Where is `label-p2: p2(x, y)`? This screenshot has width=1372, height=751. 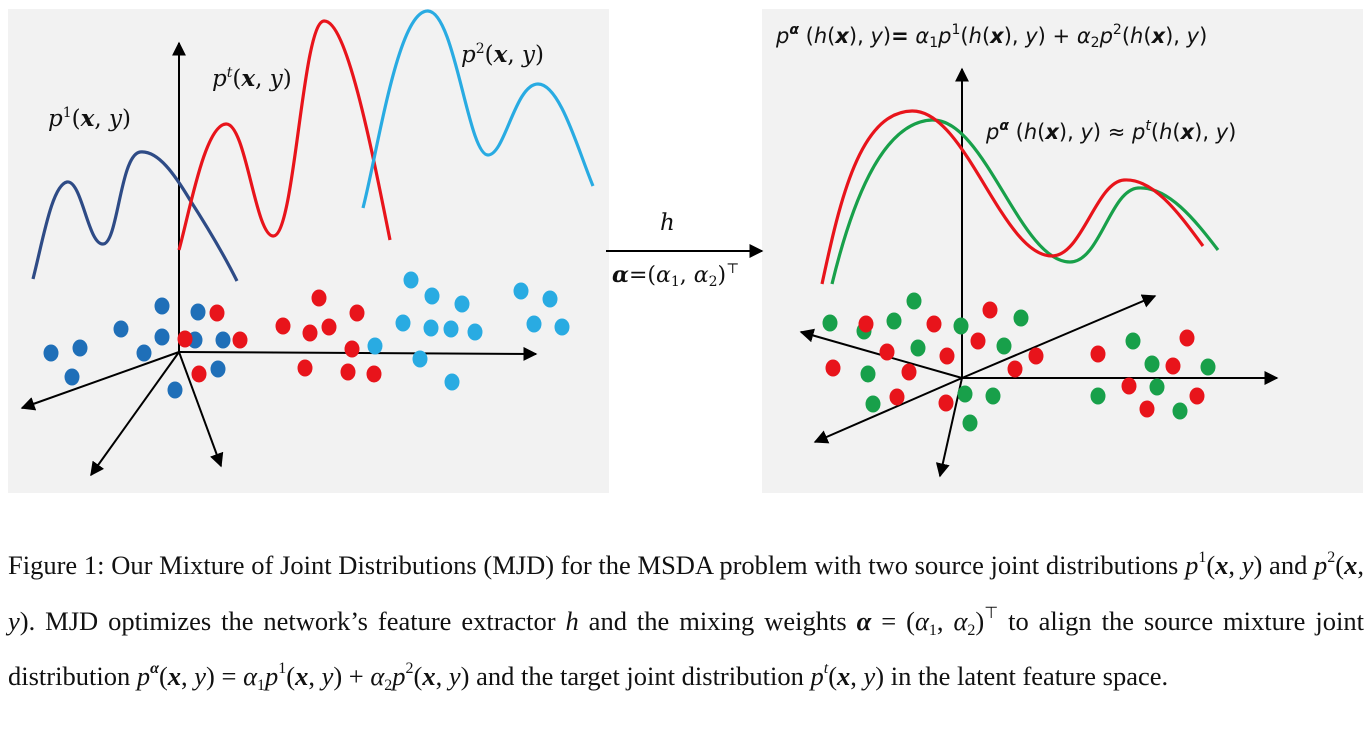
label-p2: p2(x, y) is located at coordinates (502, 54).